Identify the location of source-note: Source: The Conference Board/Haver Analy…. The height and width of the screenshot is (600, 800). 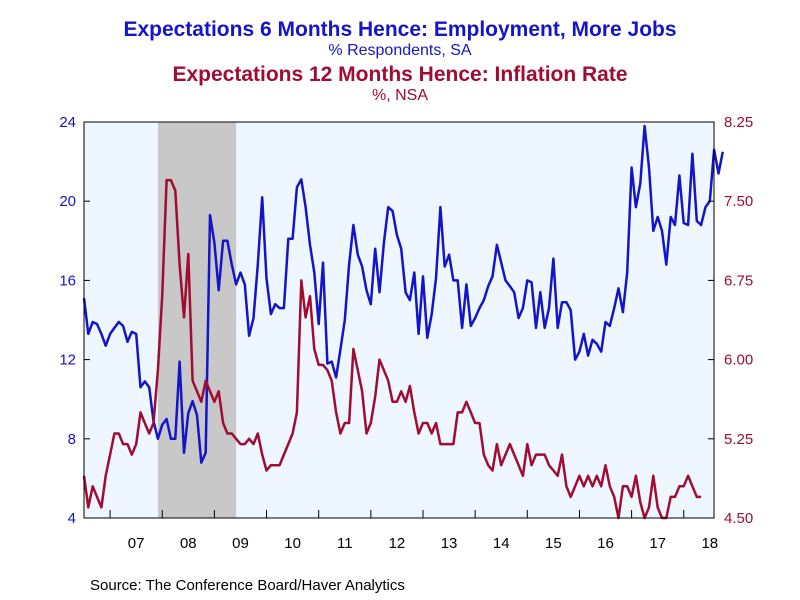
(247, 585).